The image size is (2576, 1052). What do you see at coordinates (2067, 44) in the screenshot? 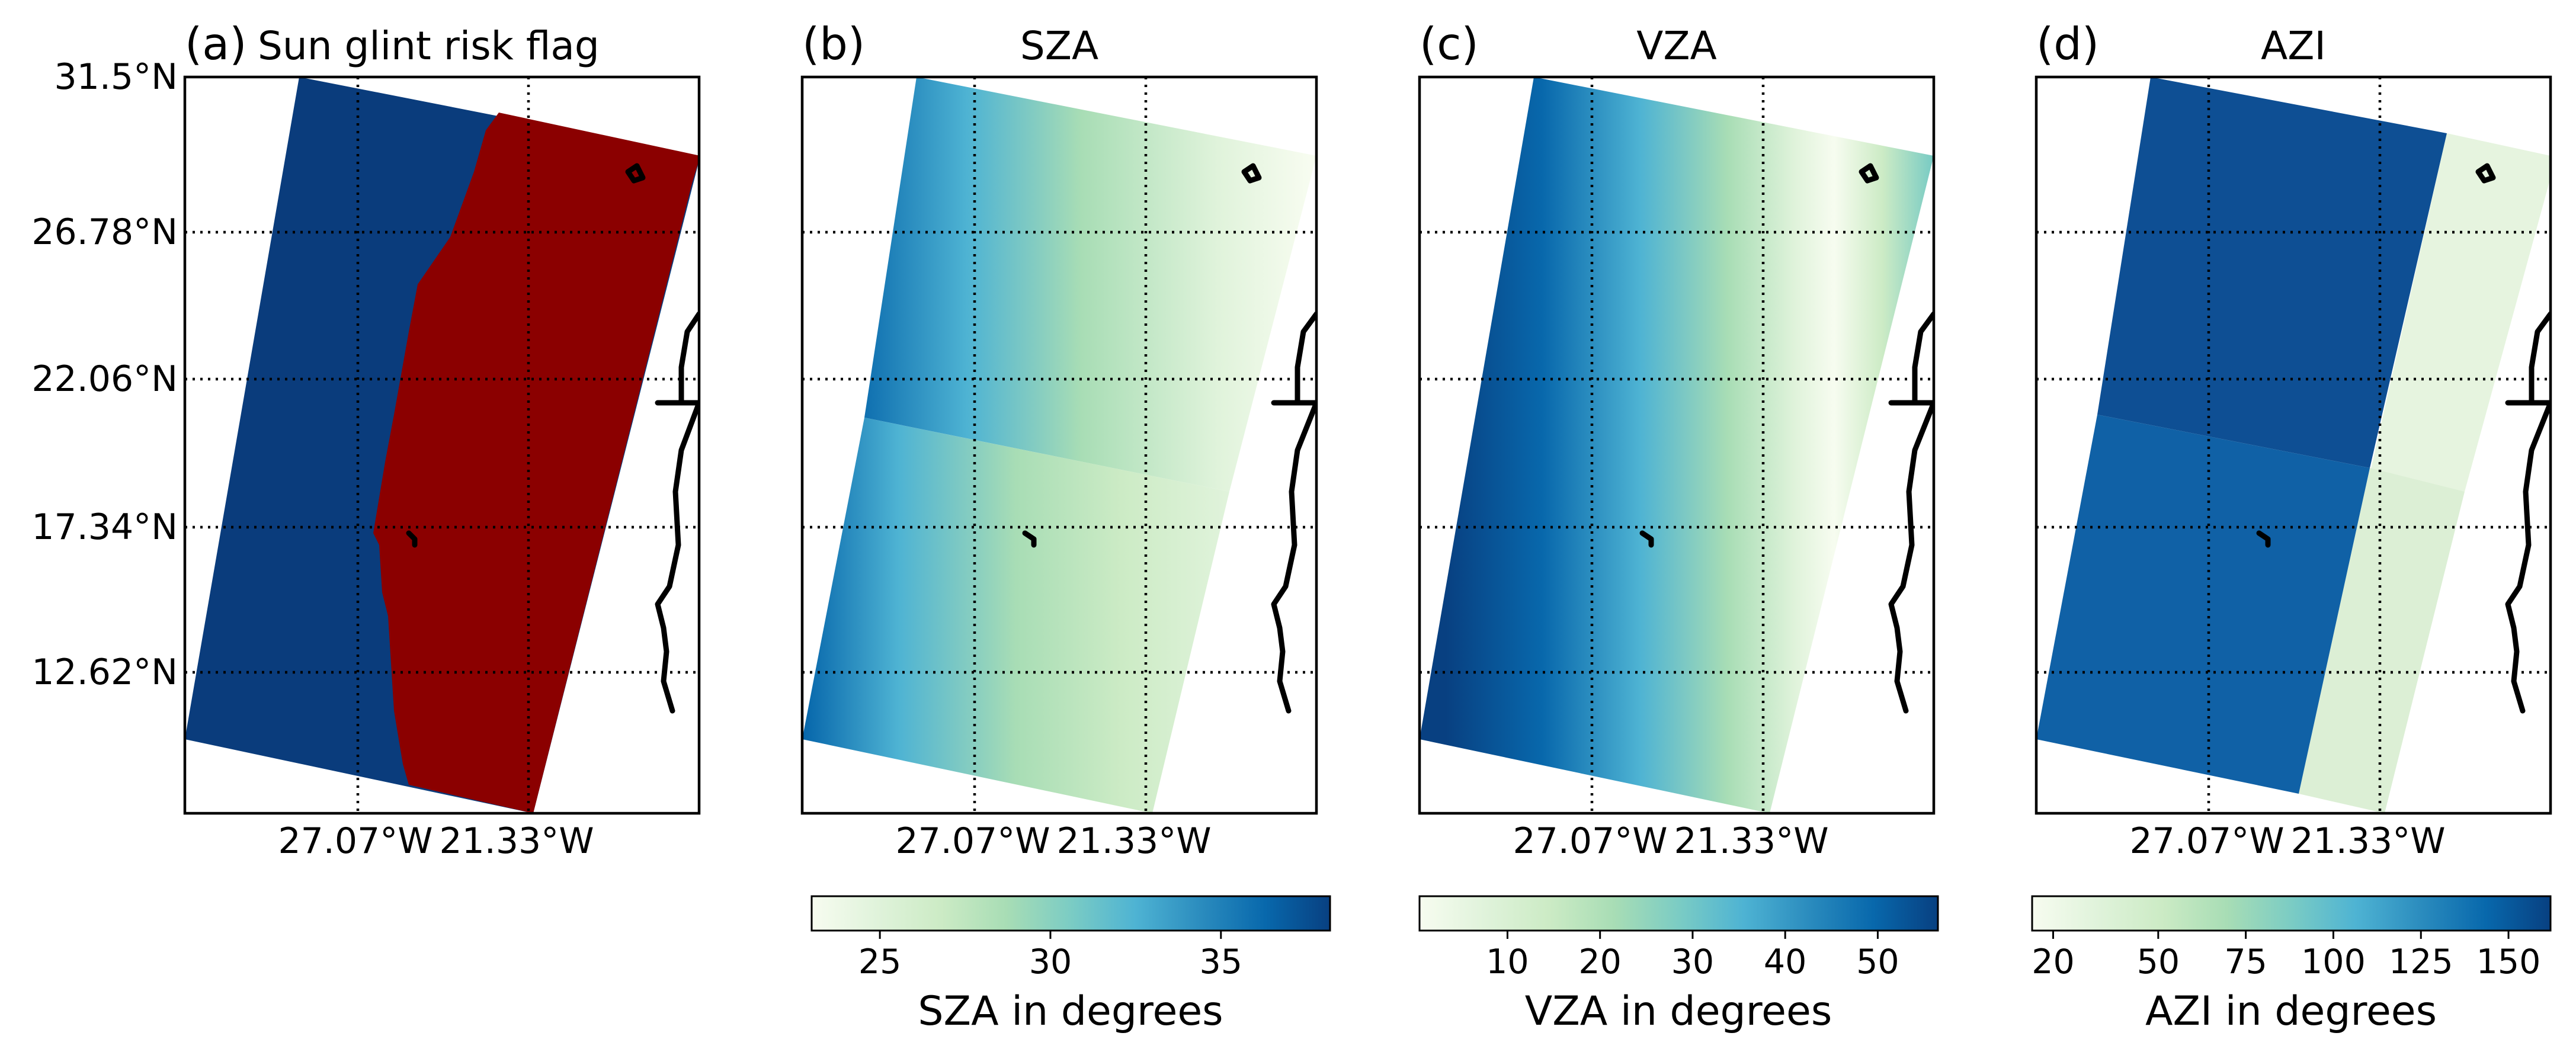
I see `panel-d-letter: (d)` at bounding box center [2067, 44].